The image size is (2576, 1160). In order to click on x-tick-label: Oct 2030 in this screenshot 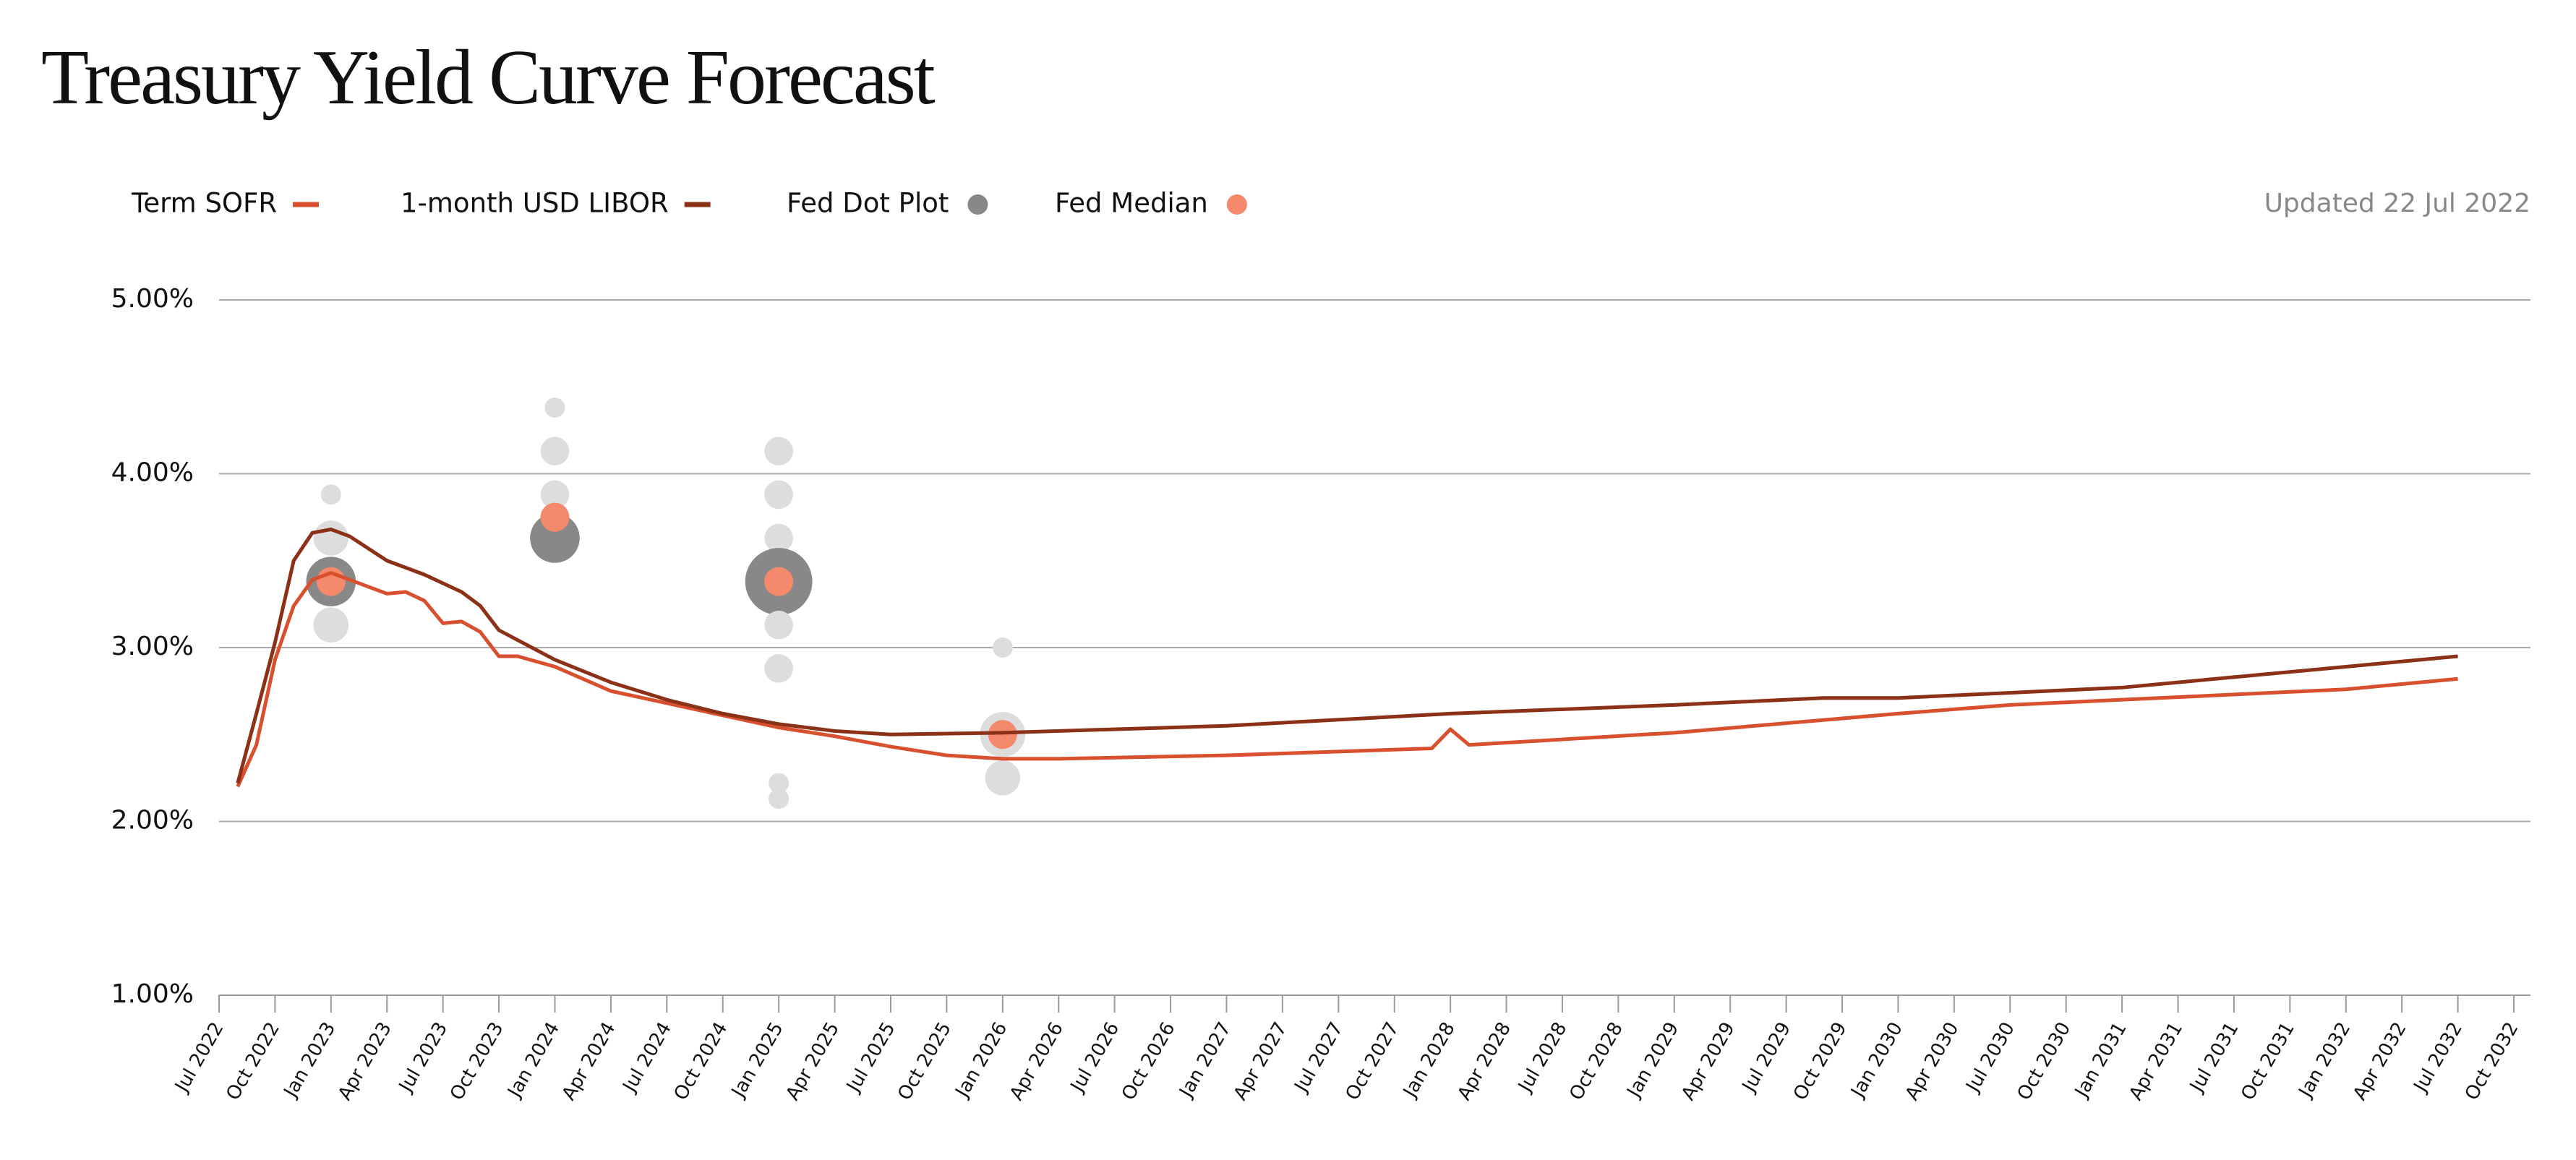, I will do `click(2045, 1061)`.